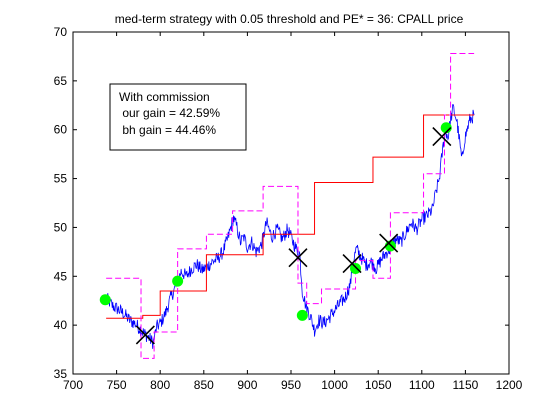 Image resolution: width=560 pixels, height=420 pixels. What do you see at coordinates (61, 32) in the screenshot?
I see `y-tick-label: 70` at bounding box center [61, 32].